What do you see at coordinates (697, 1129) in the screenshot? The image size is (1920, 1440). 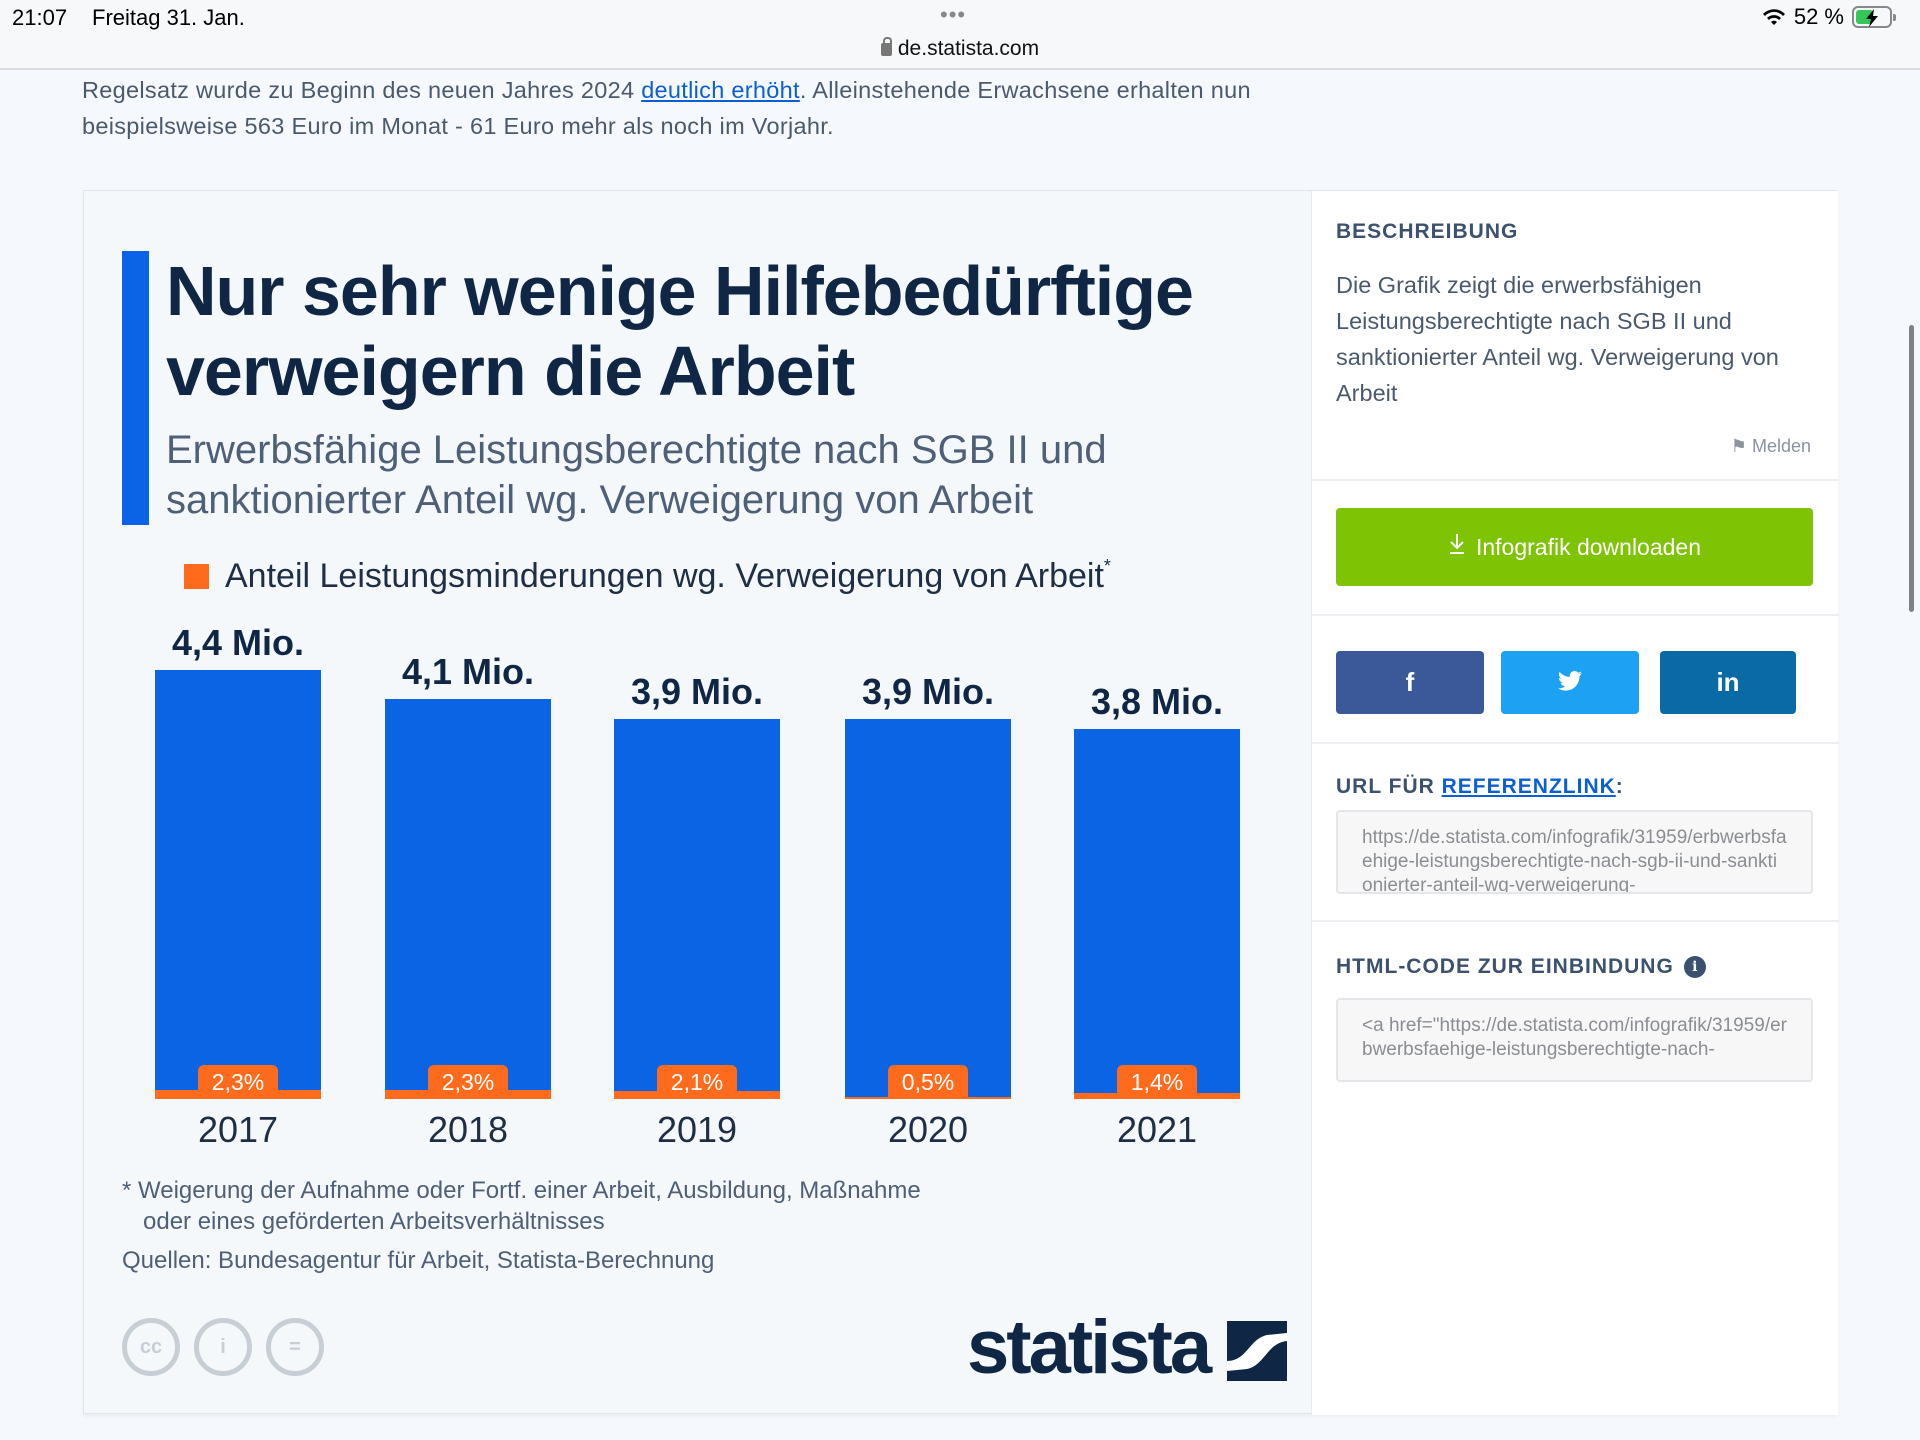 I see `x-tick-label: 2019` at bounding box center [697, 1129].